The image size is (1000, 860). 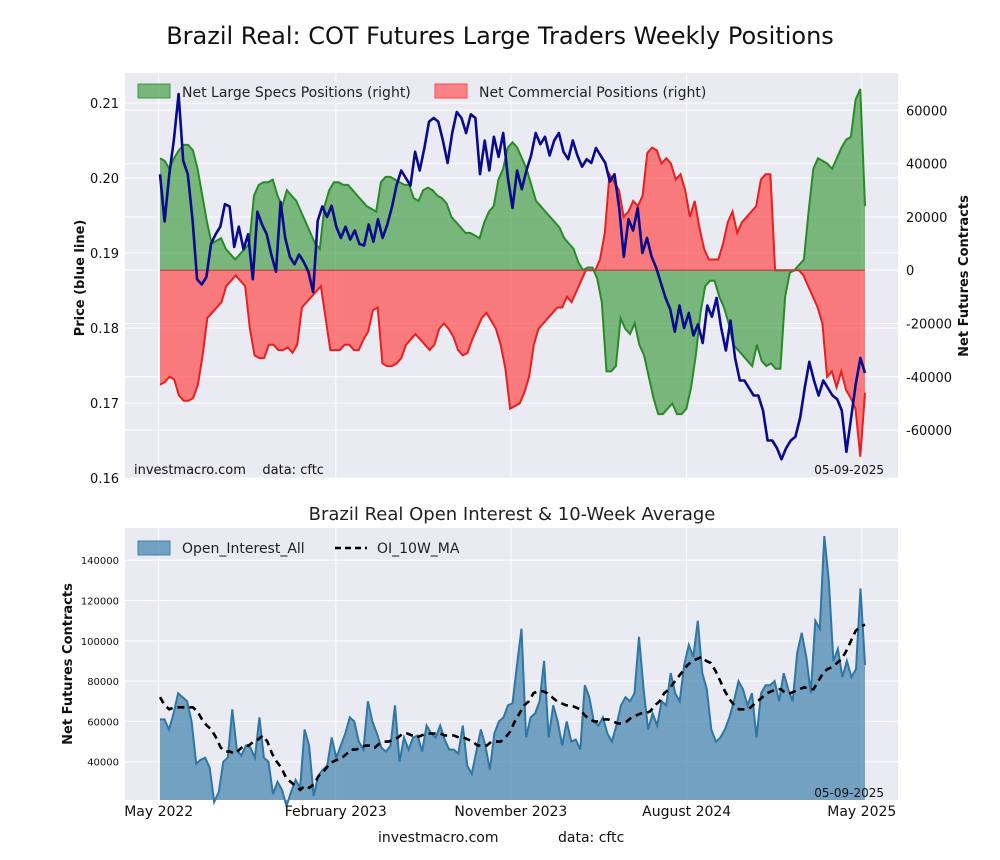 I want to click on legend-label-specs: Net Large Specs Positions (right), so click(x=296, y=93).